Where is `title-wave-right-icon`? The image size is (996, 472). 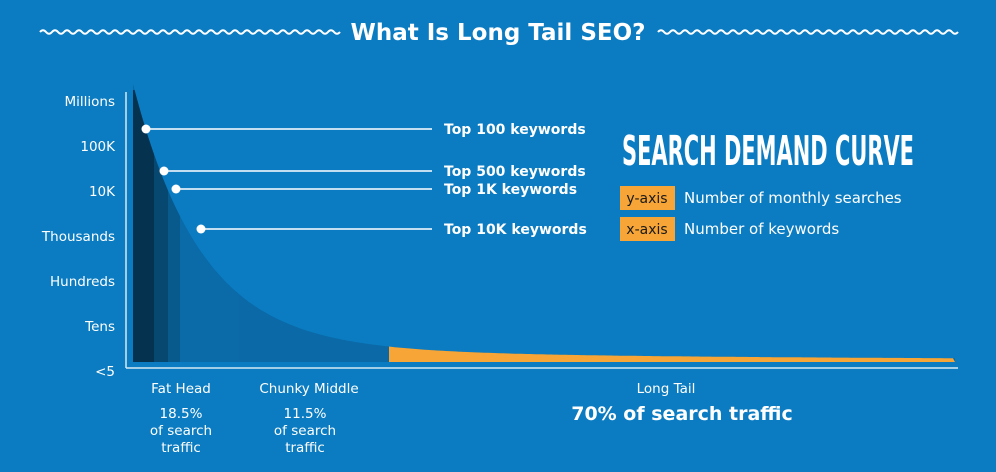
title-wave-right-icon is located at coordinates (808, 32).